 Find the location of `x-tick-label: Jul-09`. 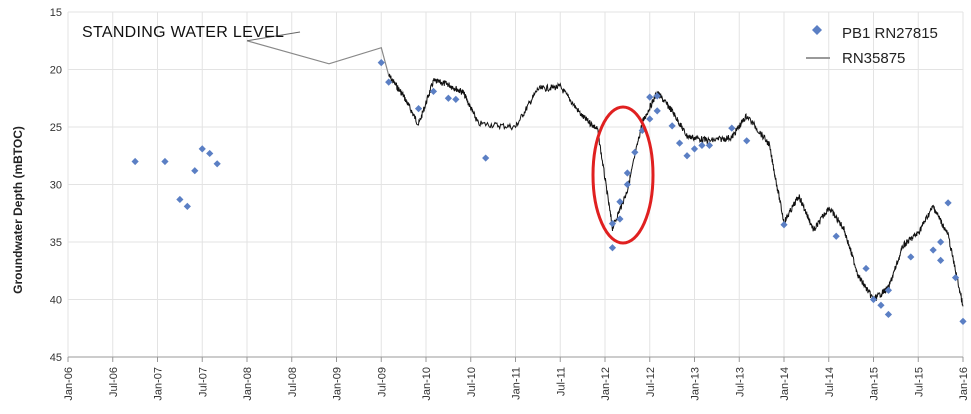

x-tick-label: Jul-09 is located at coordinates (382, 382).